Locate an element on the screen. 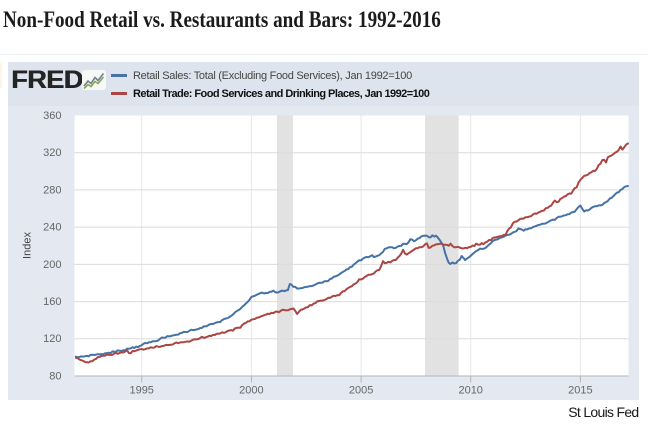 The image size is (648, 427). svg-text: 80 is located at coordinates (55, 376).